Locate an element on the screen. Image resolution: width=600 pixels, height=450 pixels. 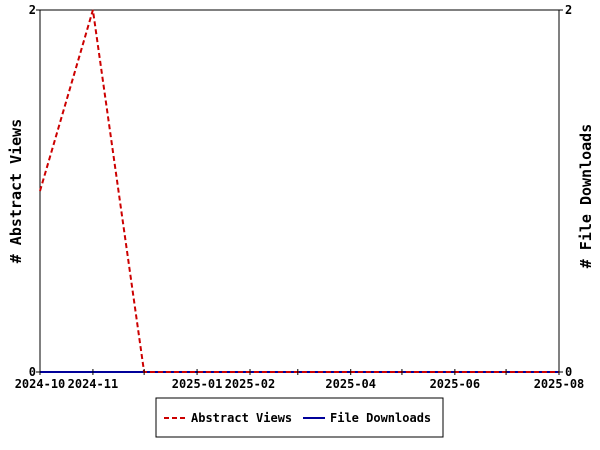
legend-box is located at coordinates (299, 417).